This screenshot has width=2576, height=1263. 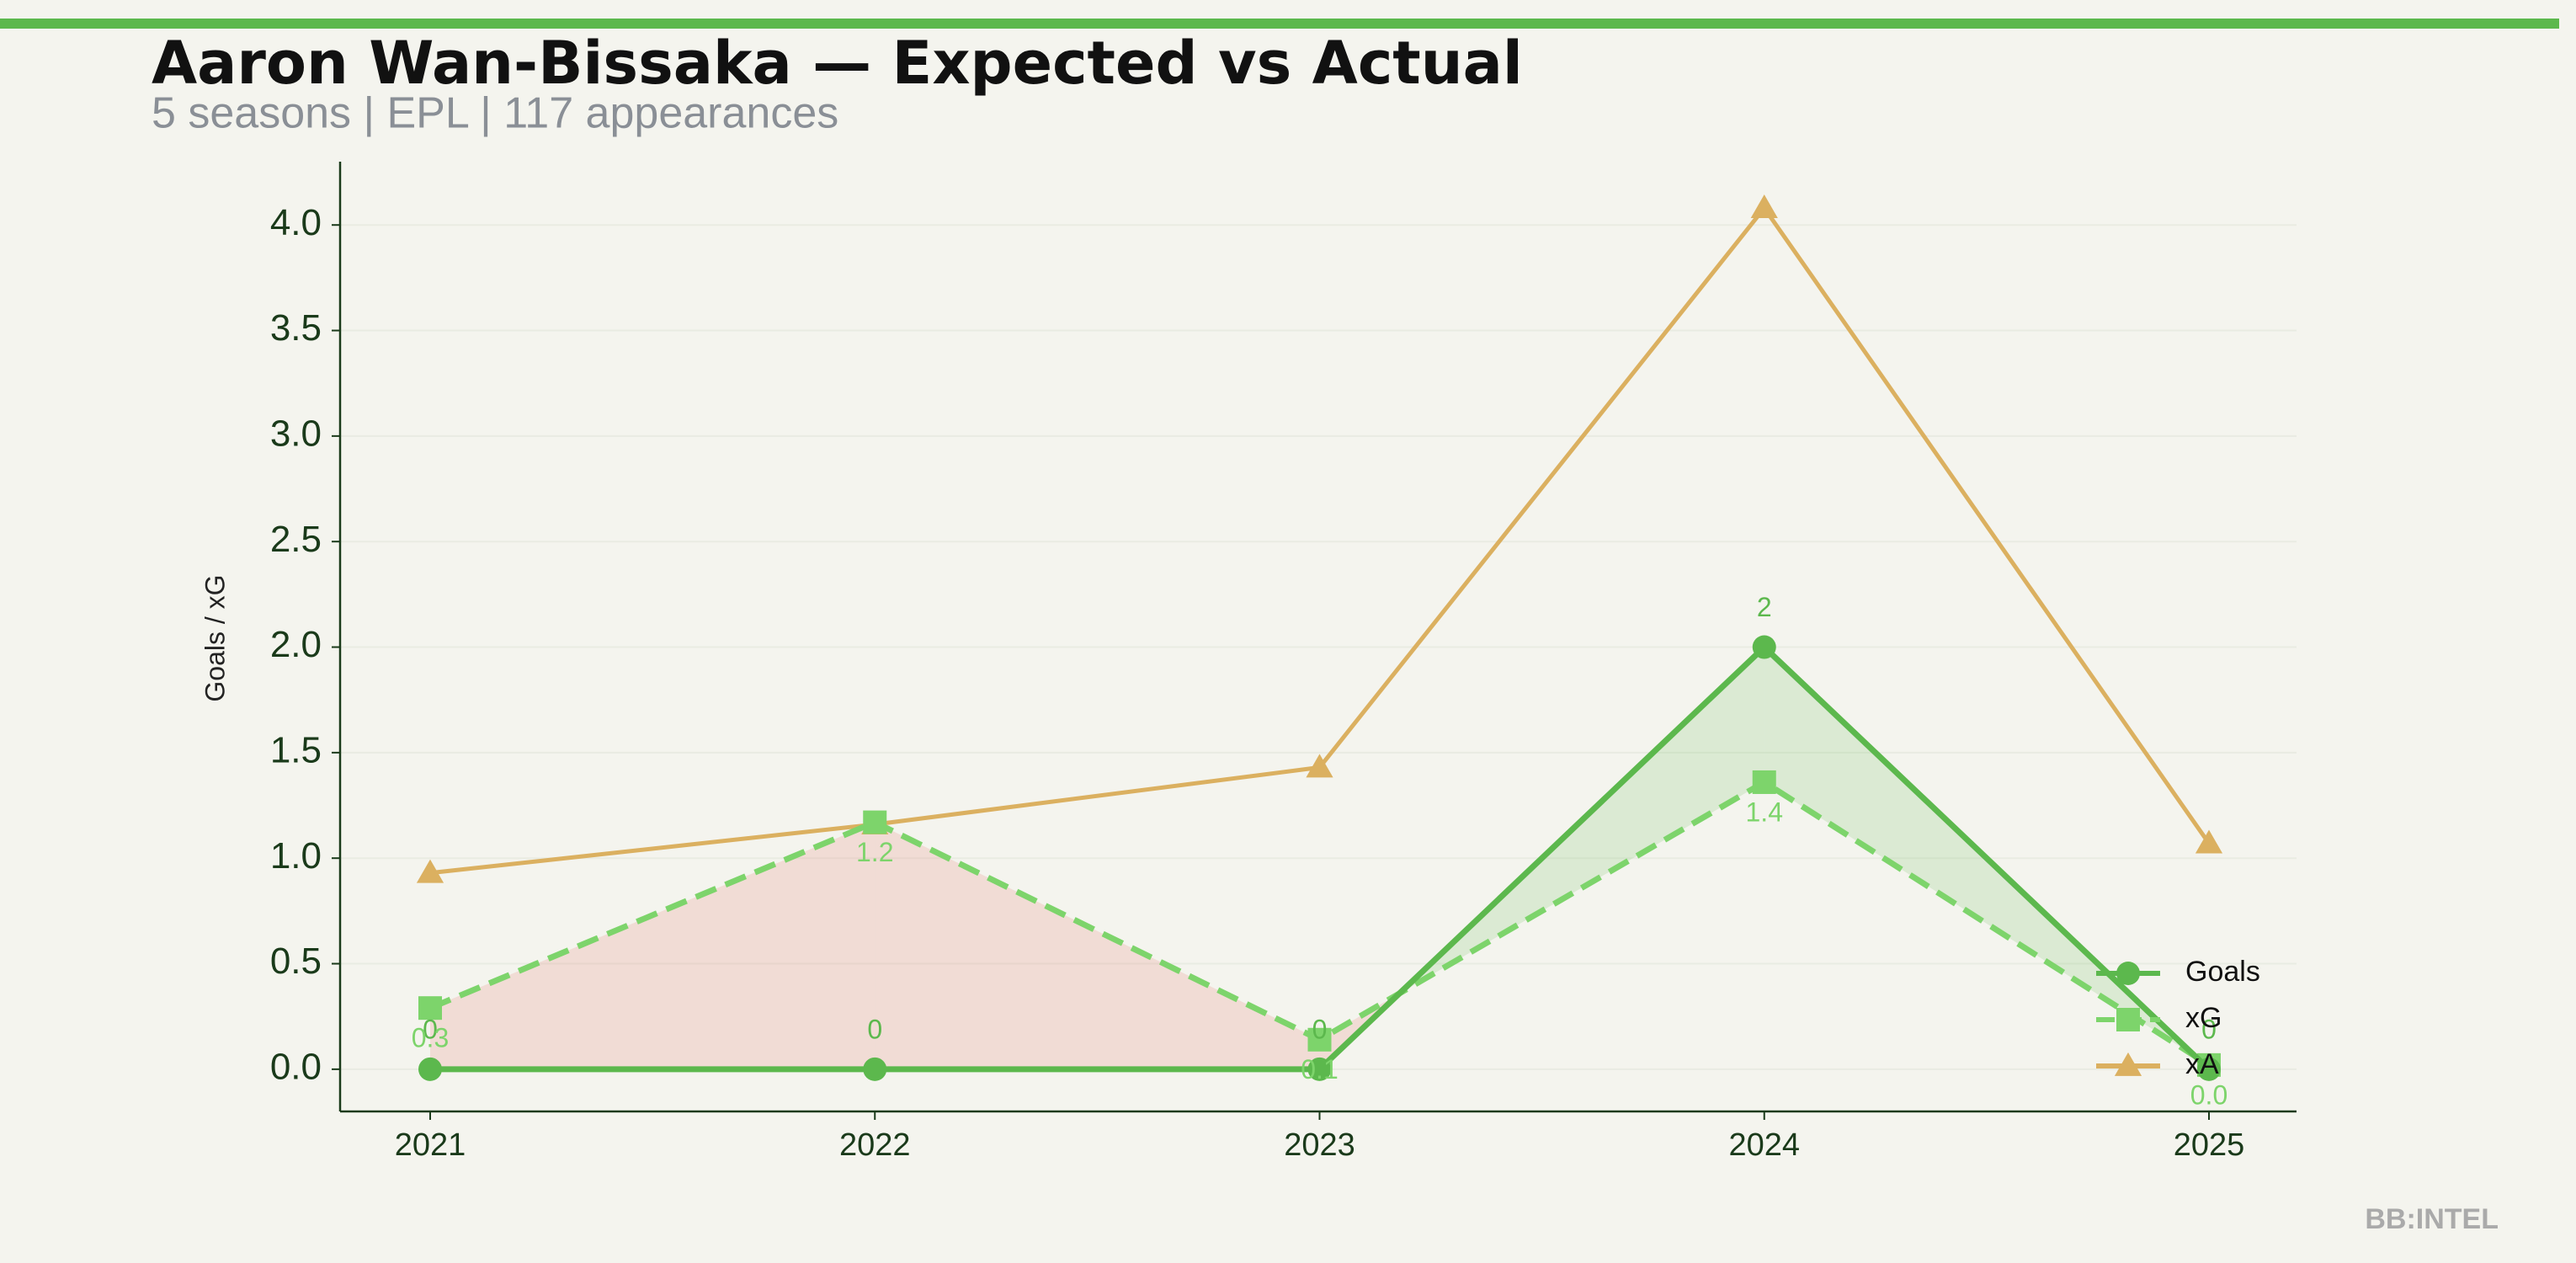 I want to click on data-label: 0.0, so click(x=2208, y=1094).